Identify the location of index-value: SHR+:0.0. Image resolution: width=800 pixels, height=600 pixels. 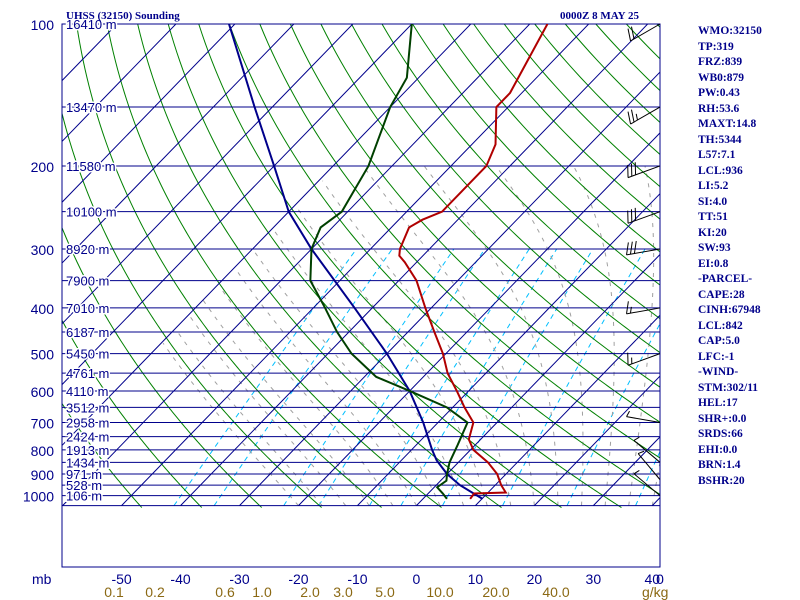
(722, 418).